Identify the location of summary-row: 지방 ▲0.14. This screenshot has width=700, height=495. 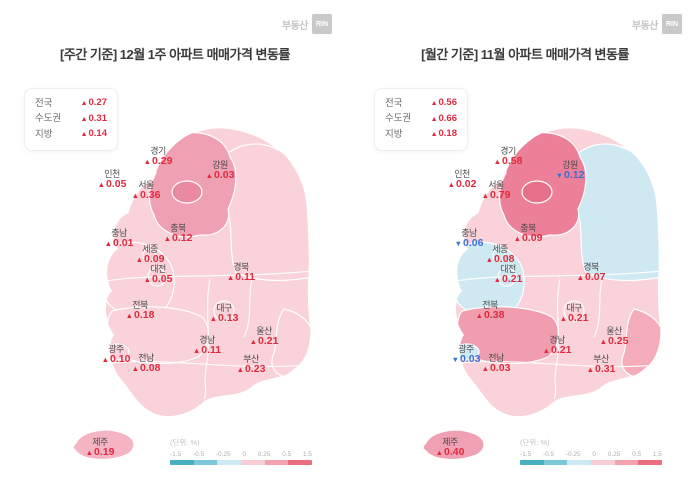
(71, 135).